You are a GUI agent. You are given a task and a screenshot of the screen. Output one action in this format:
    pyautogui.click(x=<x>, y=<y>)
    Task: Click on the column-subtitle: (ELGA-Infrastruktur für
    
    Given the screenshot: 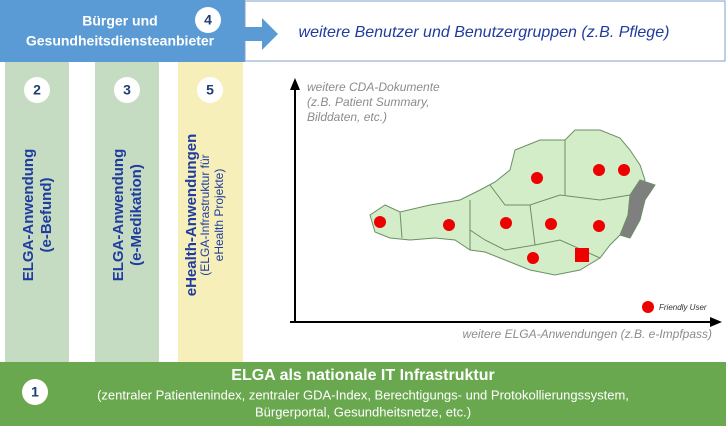 What is the action you would take?
    pyautogui.click(x=205, y=214)
    